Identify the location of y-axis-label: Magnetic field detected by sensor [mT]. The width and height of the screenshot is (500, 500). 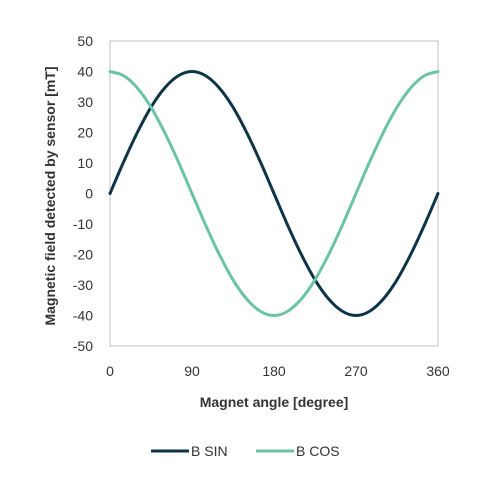
(50, 195).